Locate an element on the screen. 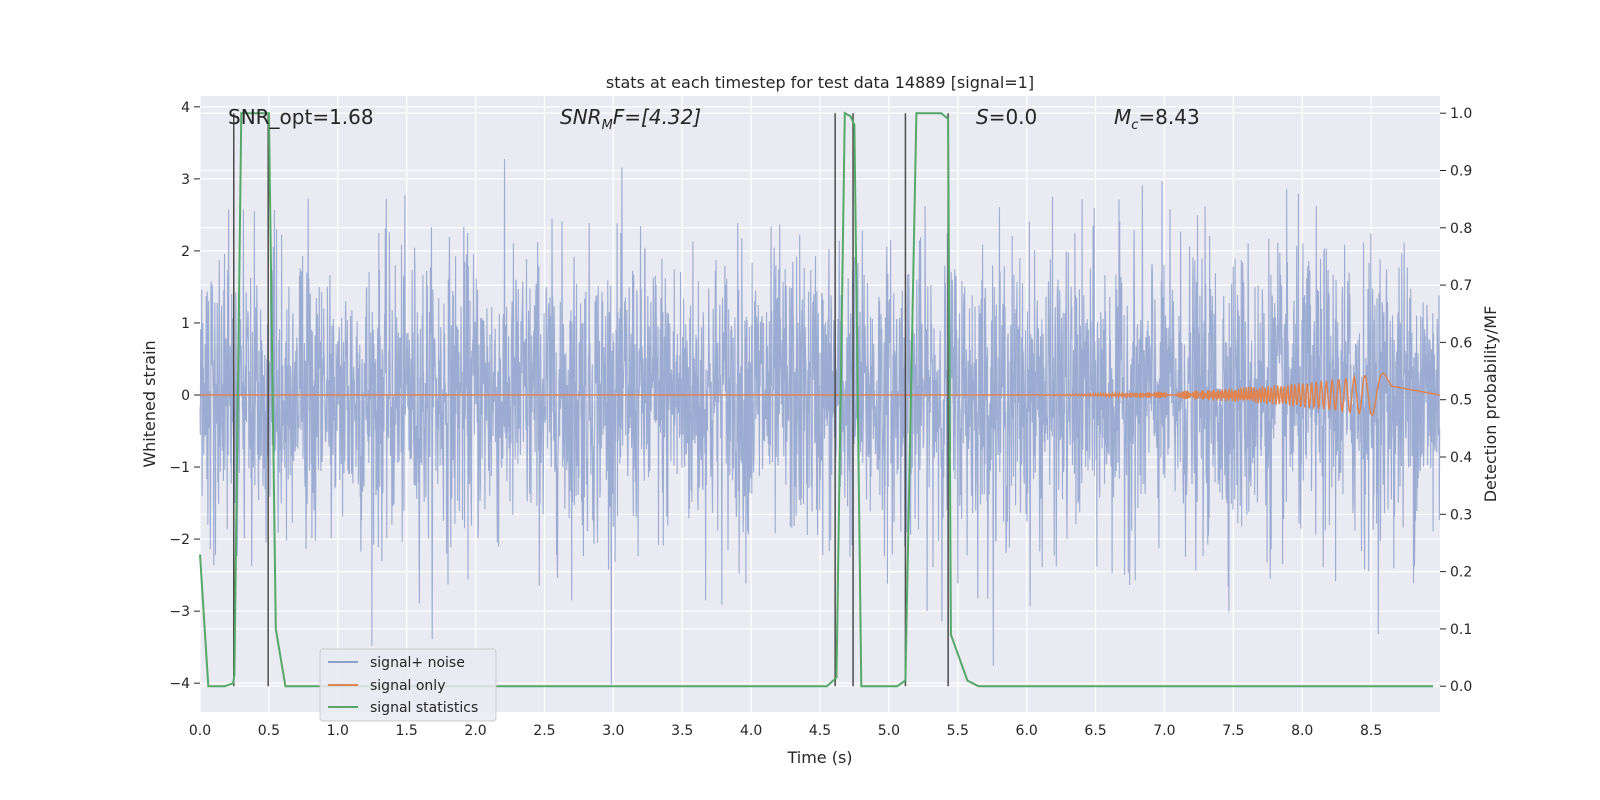 The height and width of the screenshot is (800, 1600). y-right-axis-label: Detection probability/MF is located at coordinates (1490, 404).